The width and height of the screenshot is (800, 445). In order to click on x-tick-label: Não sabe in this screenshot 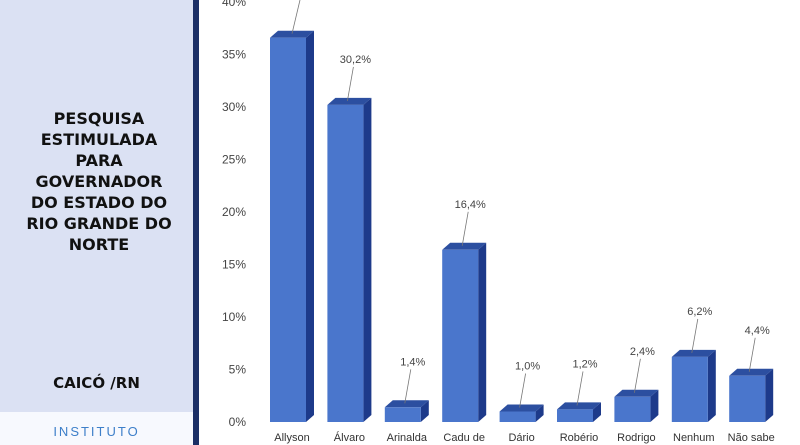, I will do `click(751, 438)`.